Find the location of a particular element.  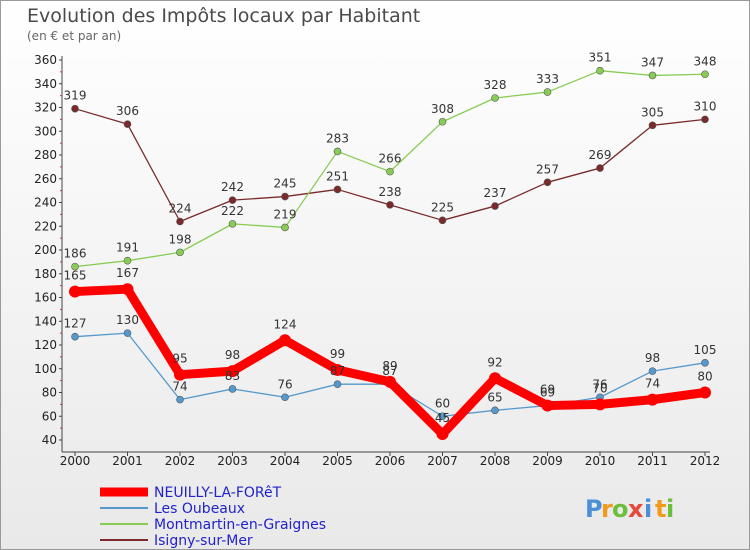

brand-logo-letter: o is located at coordinates (620, 509).